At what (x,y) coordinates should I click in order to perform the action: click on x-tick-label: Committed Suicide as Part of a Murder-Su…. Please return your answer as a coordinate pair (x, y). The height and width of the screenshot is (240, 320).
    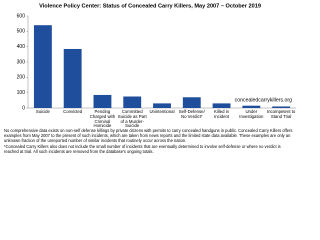
    Looking at the image, I should click on (132, 119).